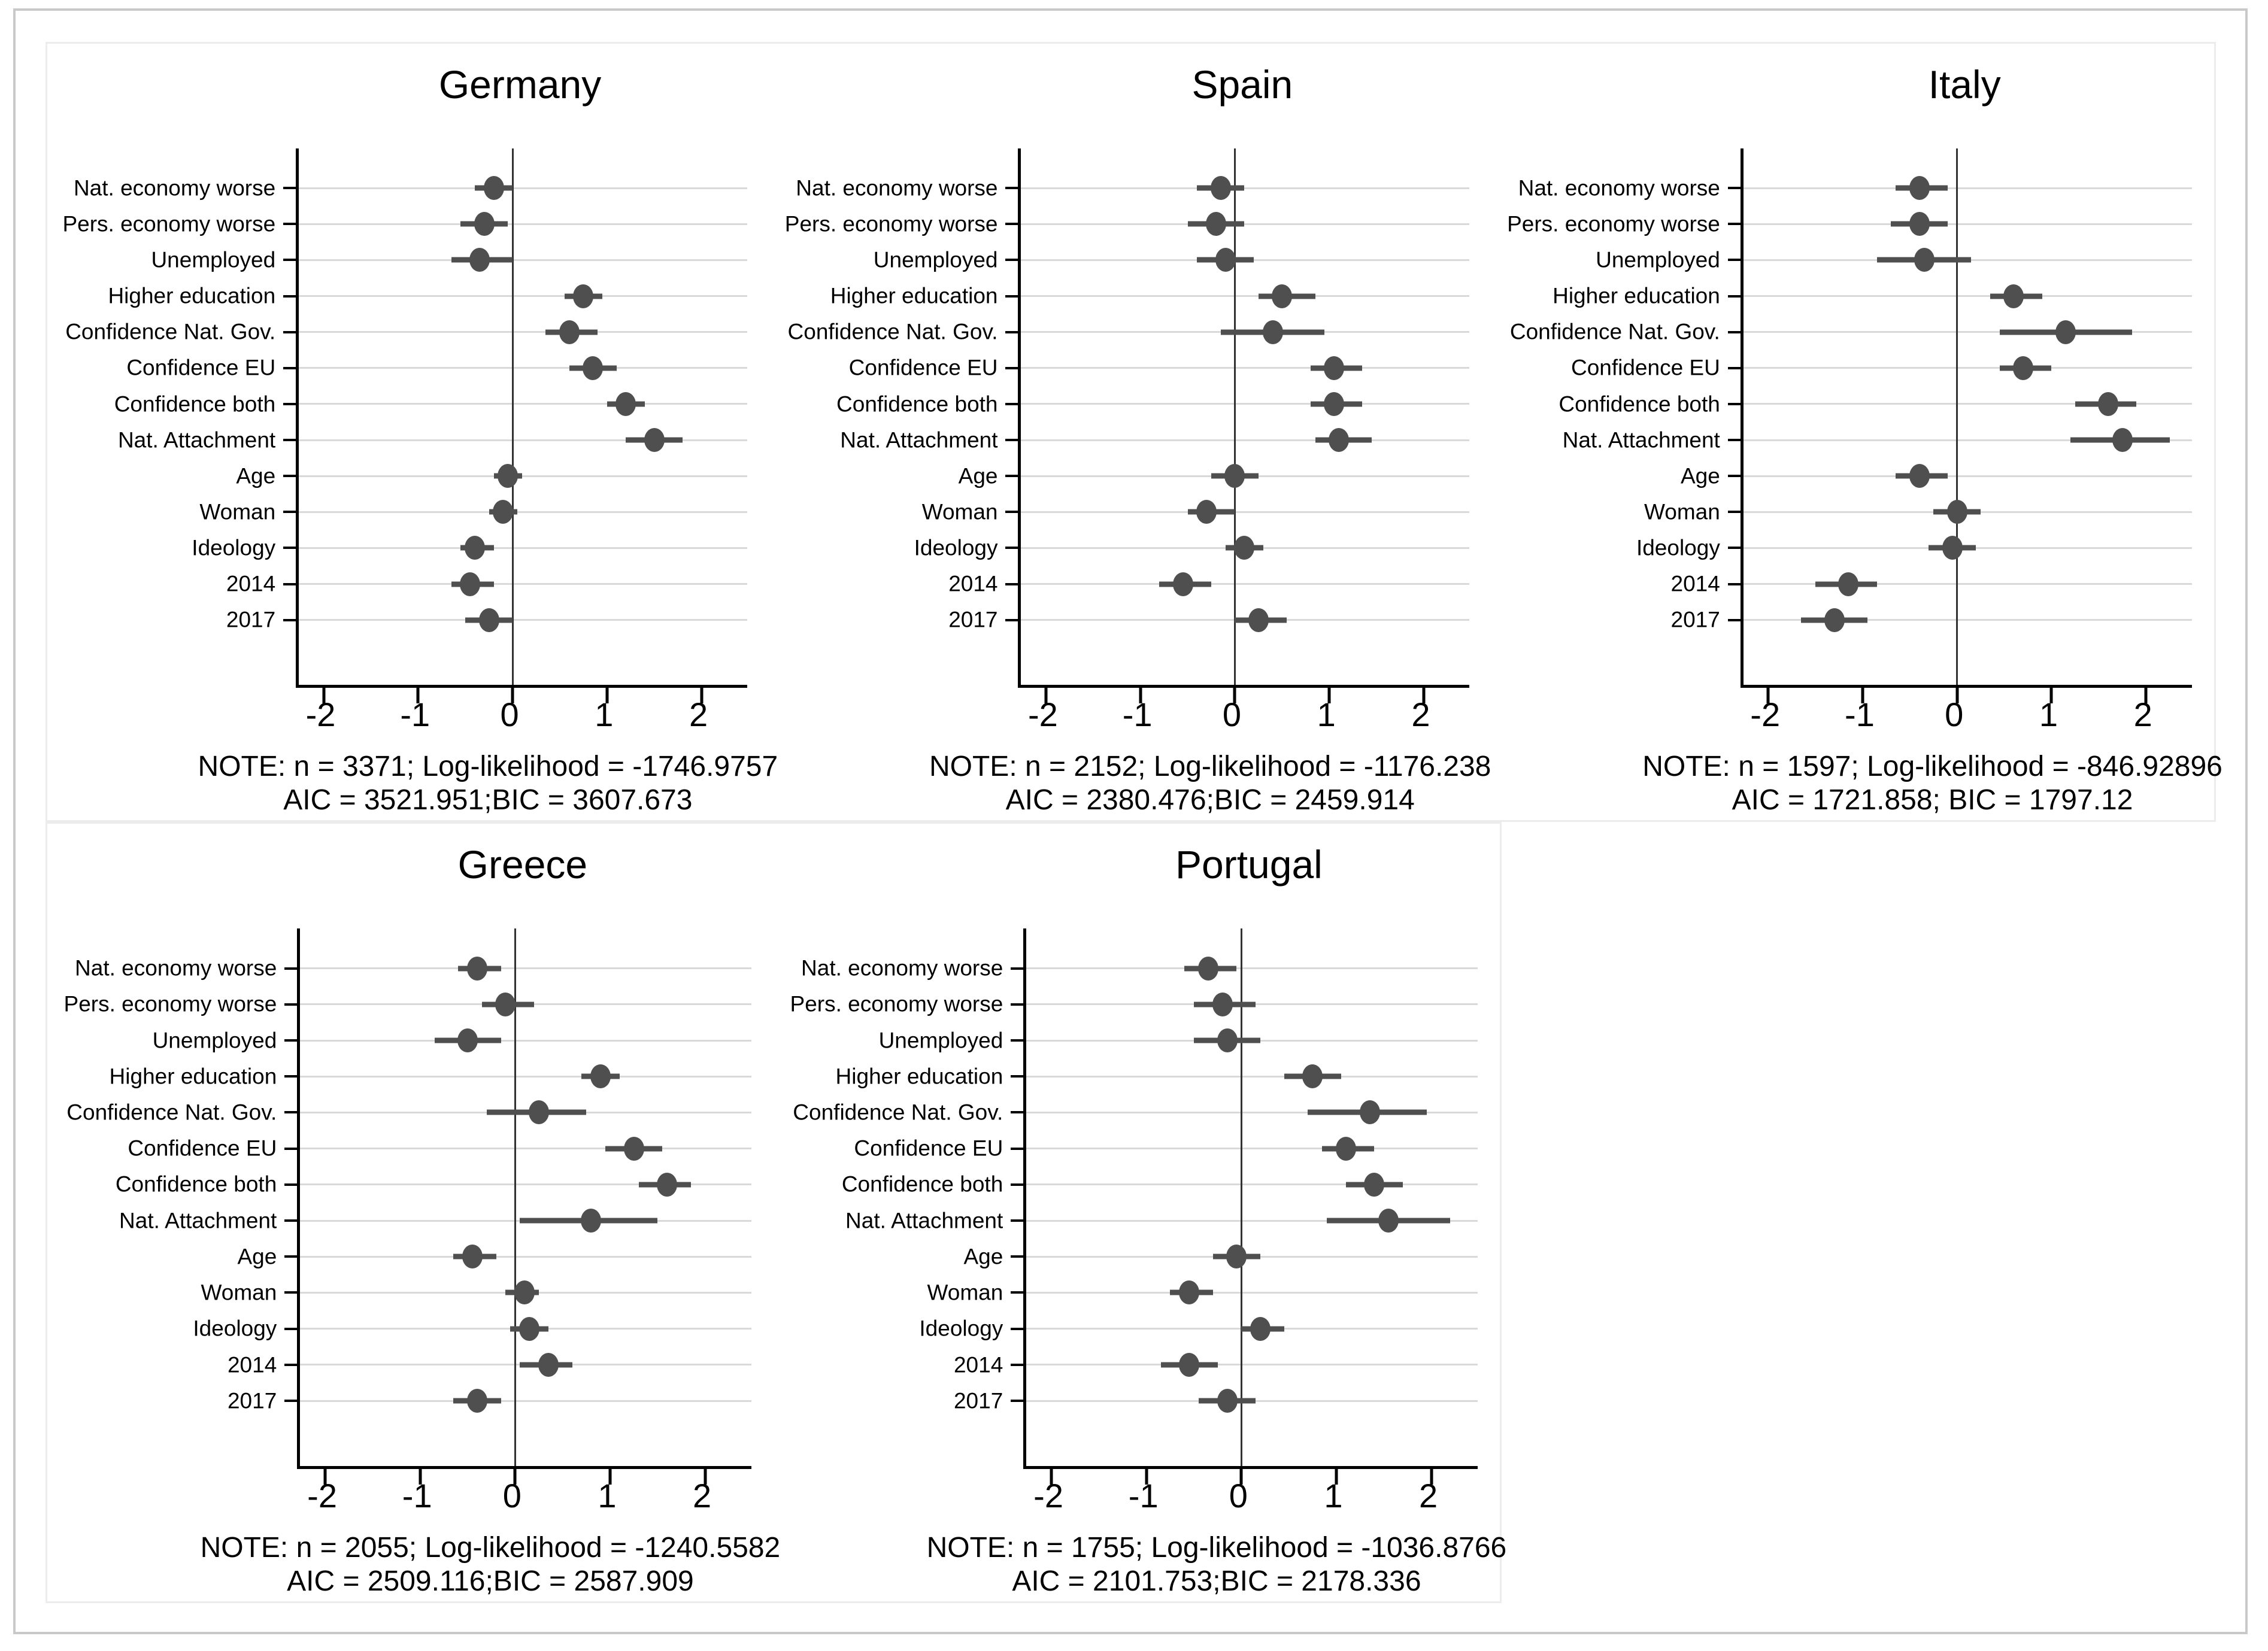 The width and height of the screenshot is (2268, 1651). Describe the element at coordinates (522, 864) in the screenshot. I see `panel-title: Greece` at that location.